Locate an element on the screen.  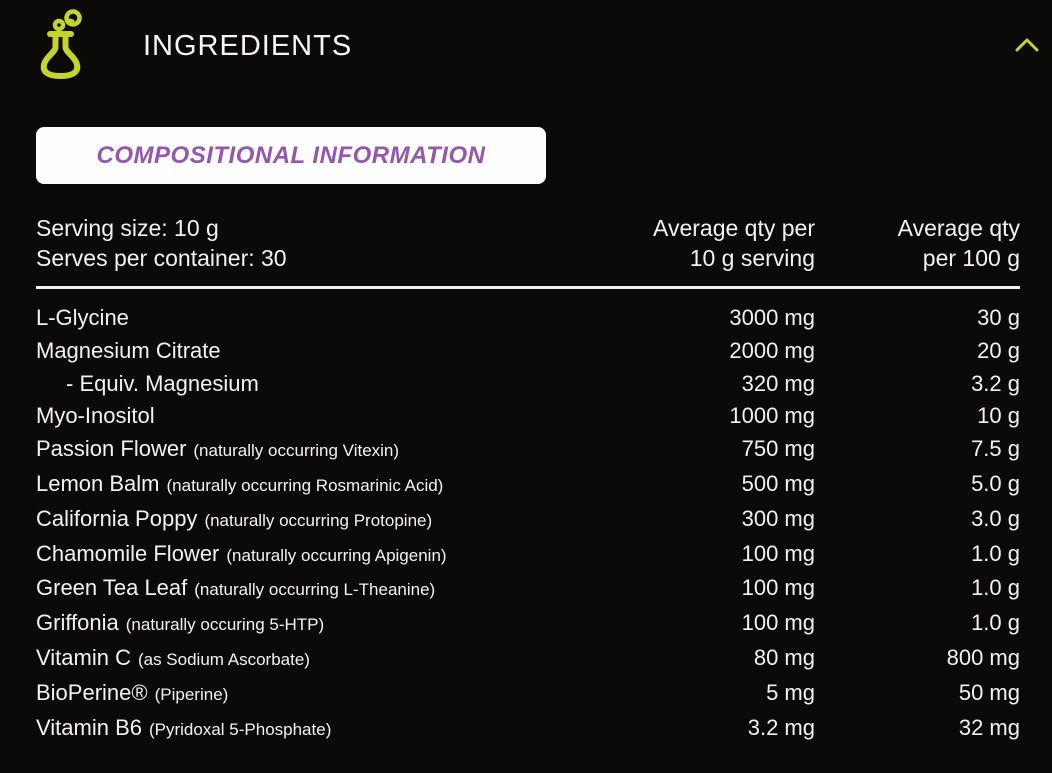
ingredient-note: (naturally occuring 5-HTP) is located at coordinates (225, 625).